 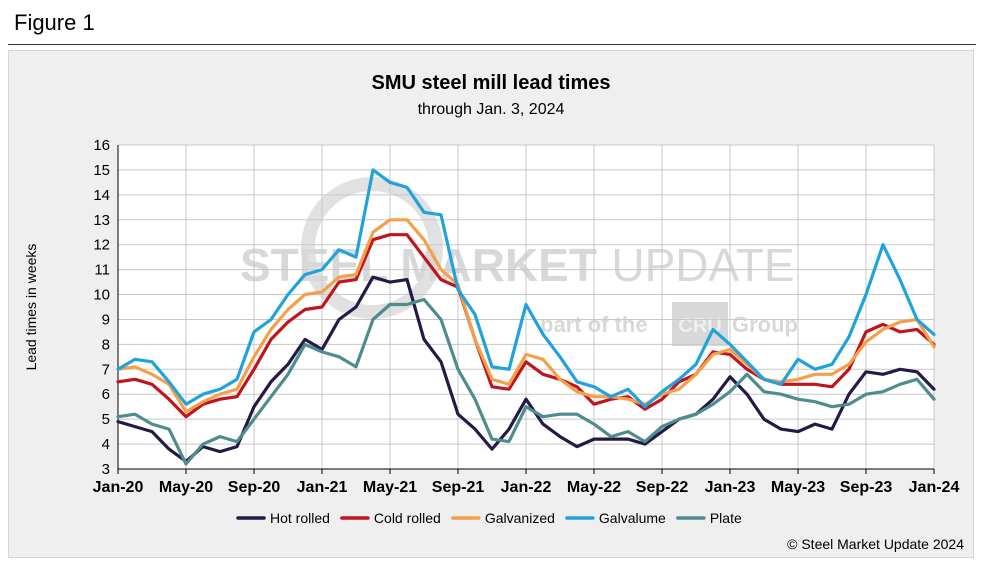 I want to click on x-tick-label: Sep-22, so click(x=662, y=487).